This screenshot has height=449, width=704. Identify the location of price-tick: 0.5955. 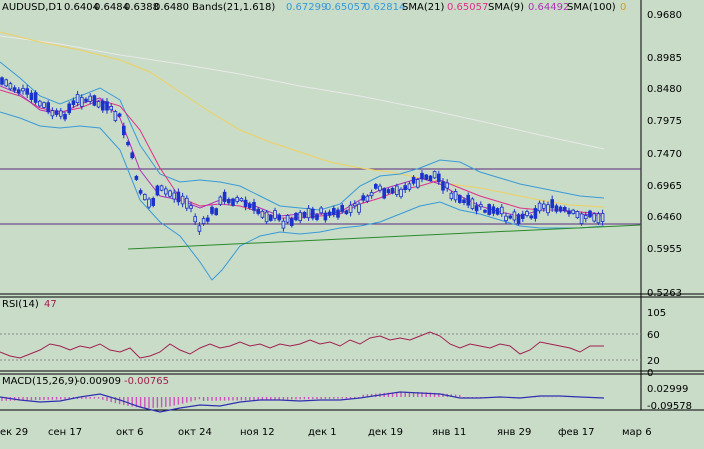
(664, 249).